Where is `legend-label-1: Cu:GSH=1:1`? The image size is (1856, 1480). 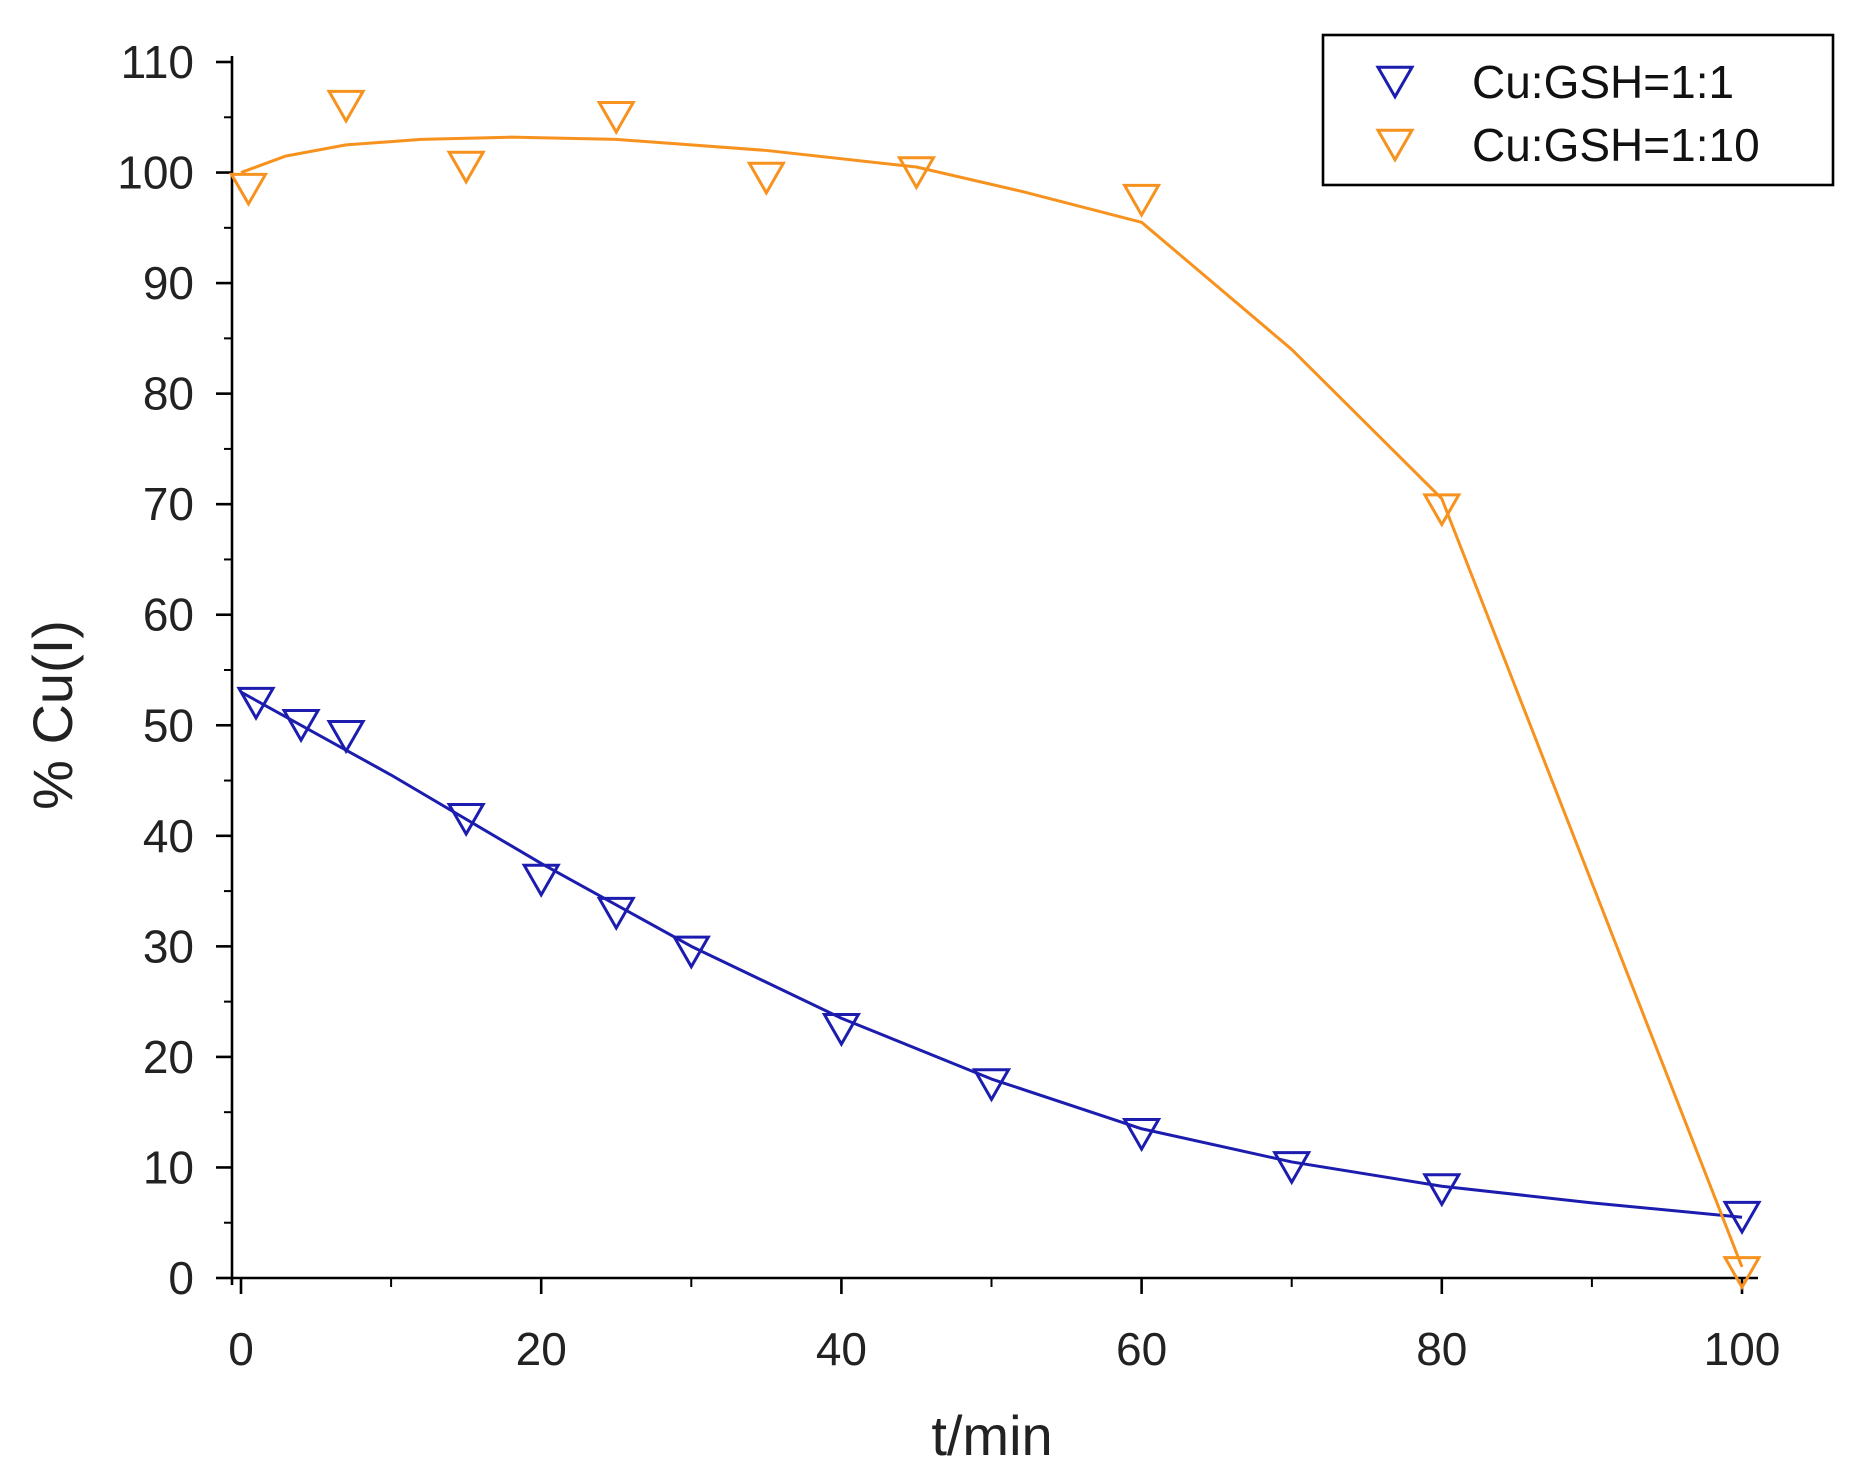
legend-label-1: Cu:GSH=1:1 is located at coordinates (1603, 82).